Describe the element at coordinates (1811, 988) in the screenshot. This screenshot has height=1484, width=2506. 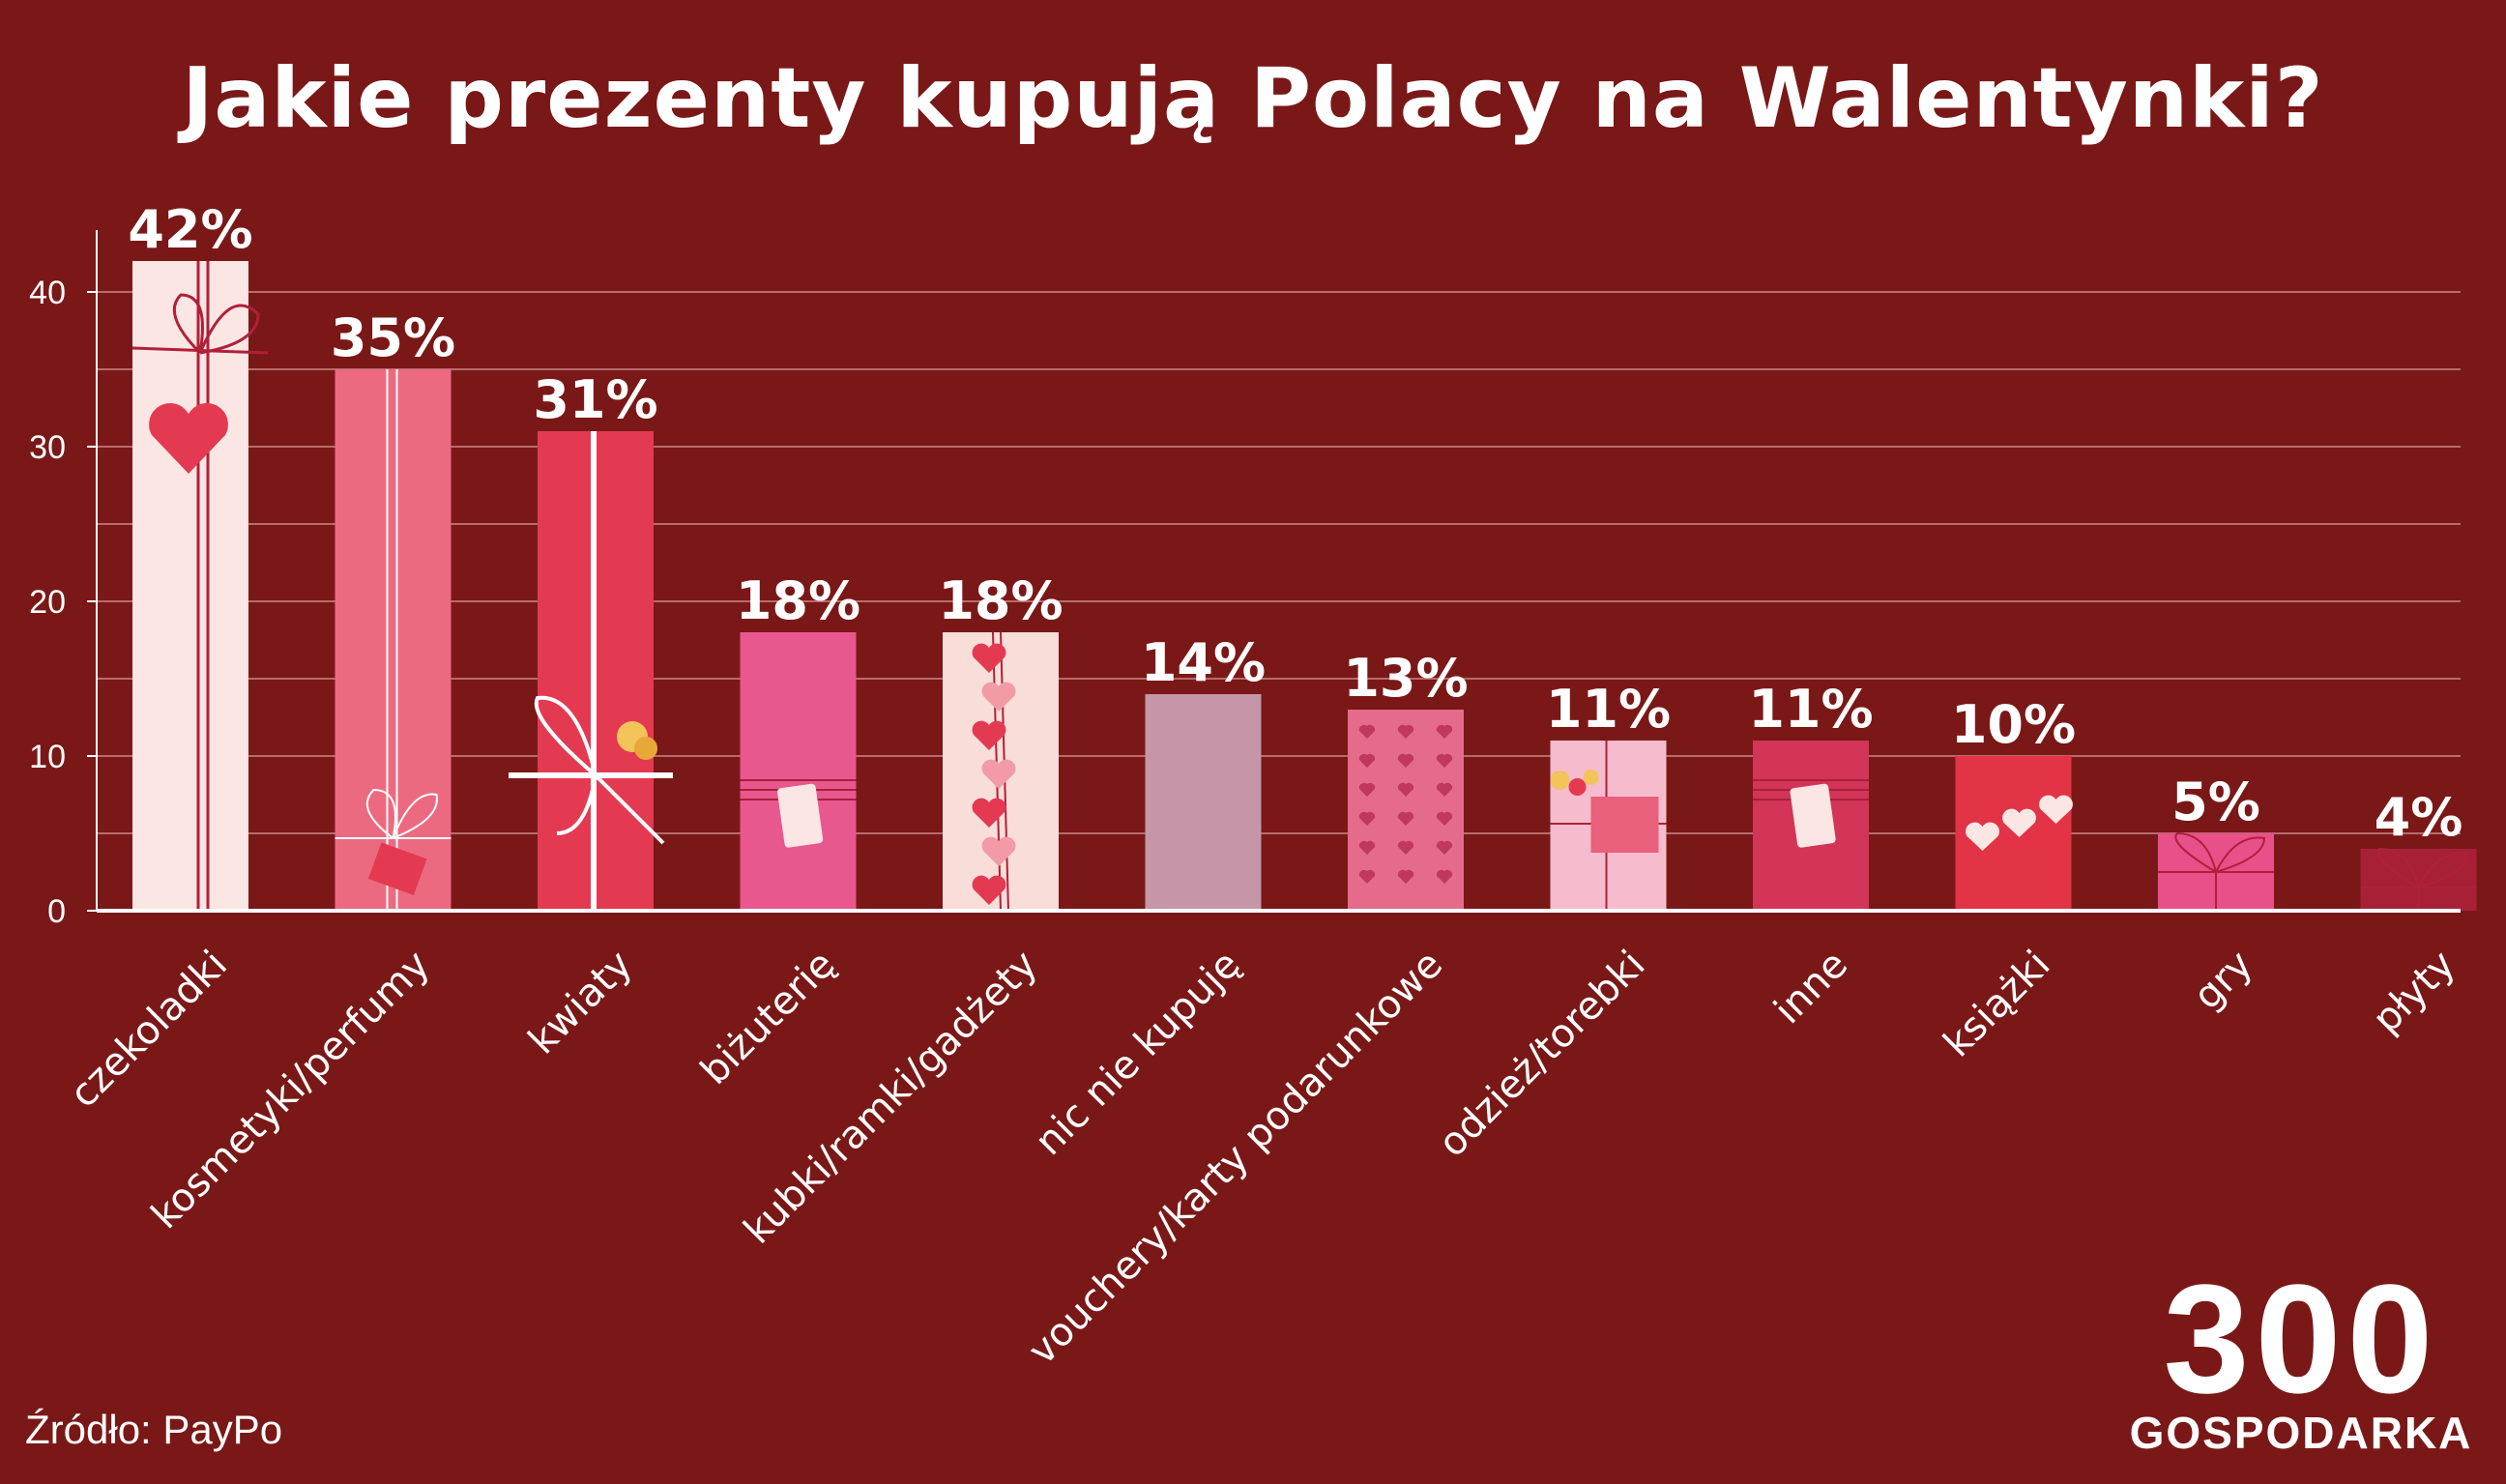
I see `x-tick-label: inne` at that location.